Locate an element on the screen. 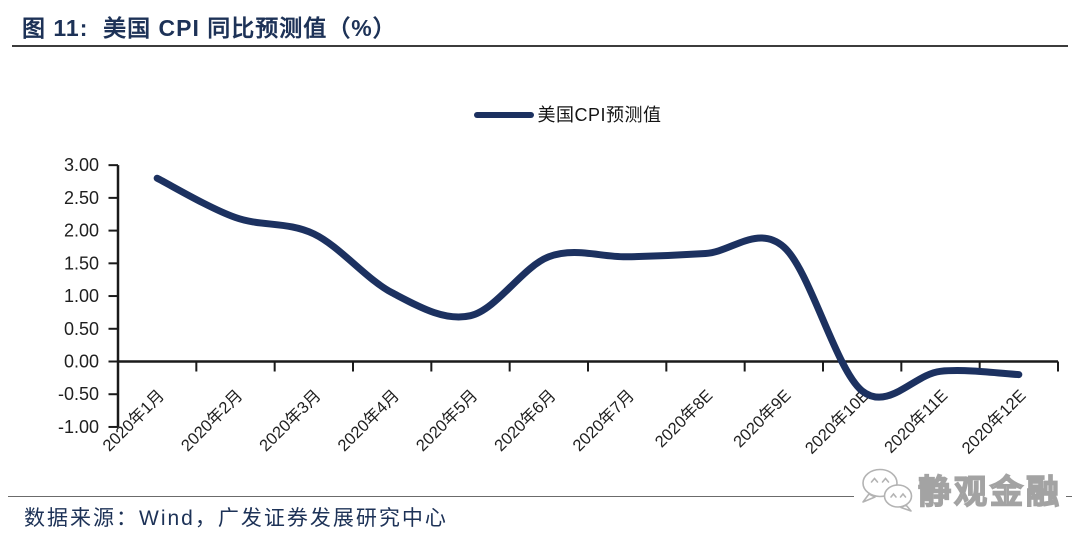  title-divider is located at coordinates (540, 46).